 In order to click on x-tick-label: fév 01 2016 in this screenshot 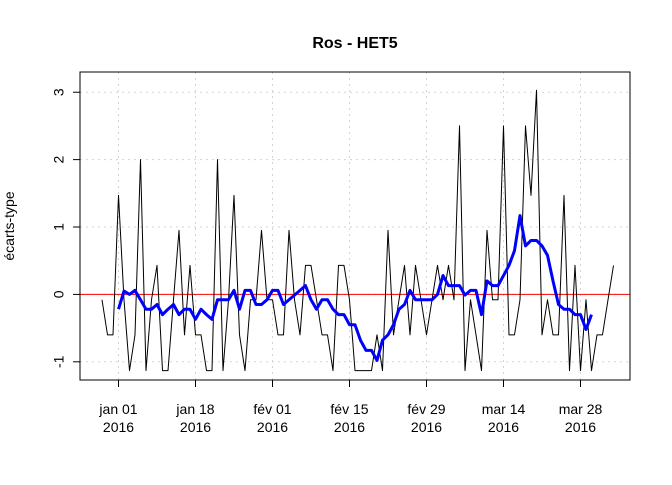, I will do `click(272, 418)`.